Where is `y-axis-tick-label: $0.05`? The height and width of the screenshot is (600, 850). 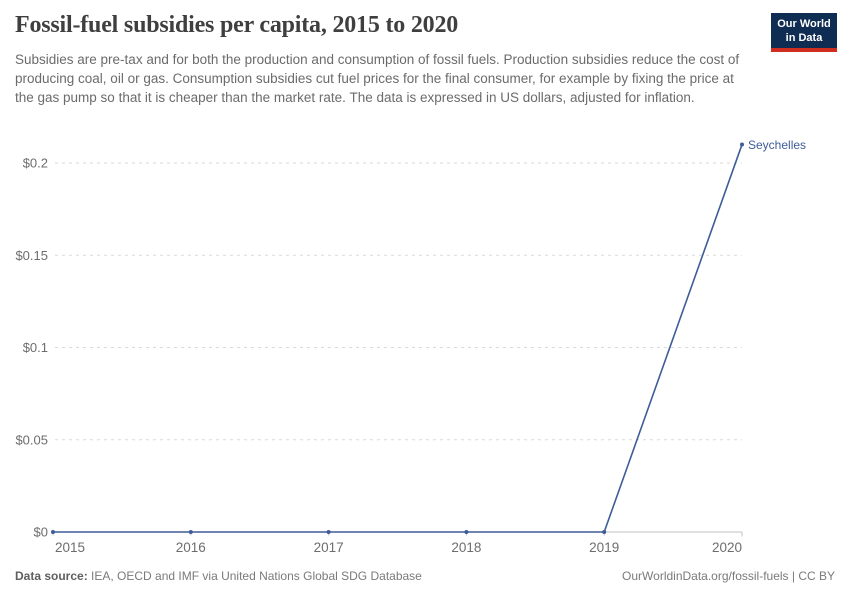 y-axis-tick-label: $0.05 is located at coordinates (31, 439).